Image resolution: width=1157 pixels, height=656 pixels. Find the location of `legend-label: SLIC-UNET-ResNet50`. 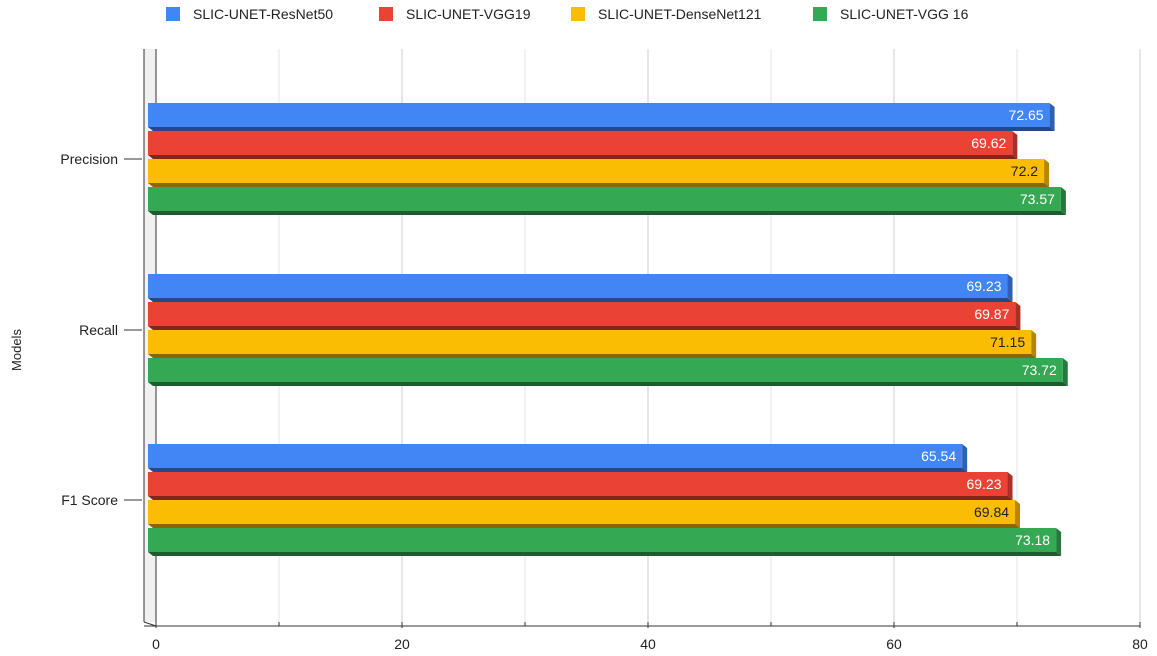

legend-label: SLIC-UNET-ResNet50 is located at coordinates (263, 14).